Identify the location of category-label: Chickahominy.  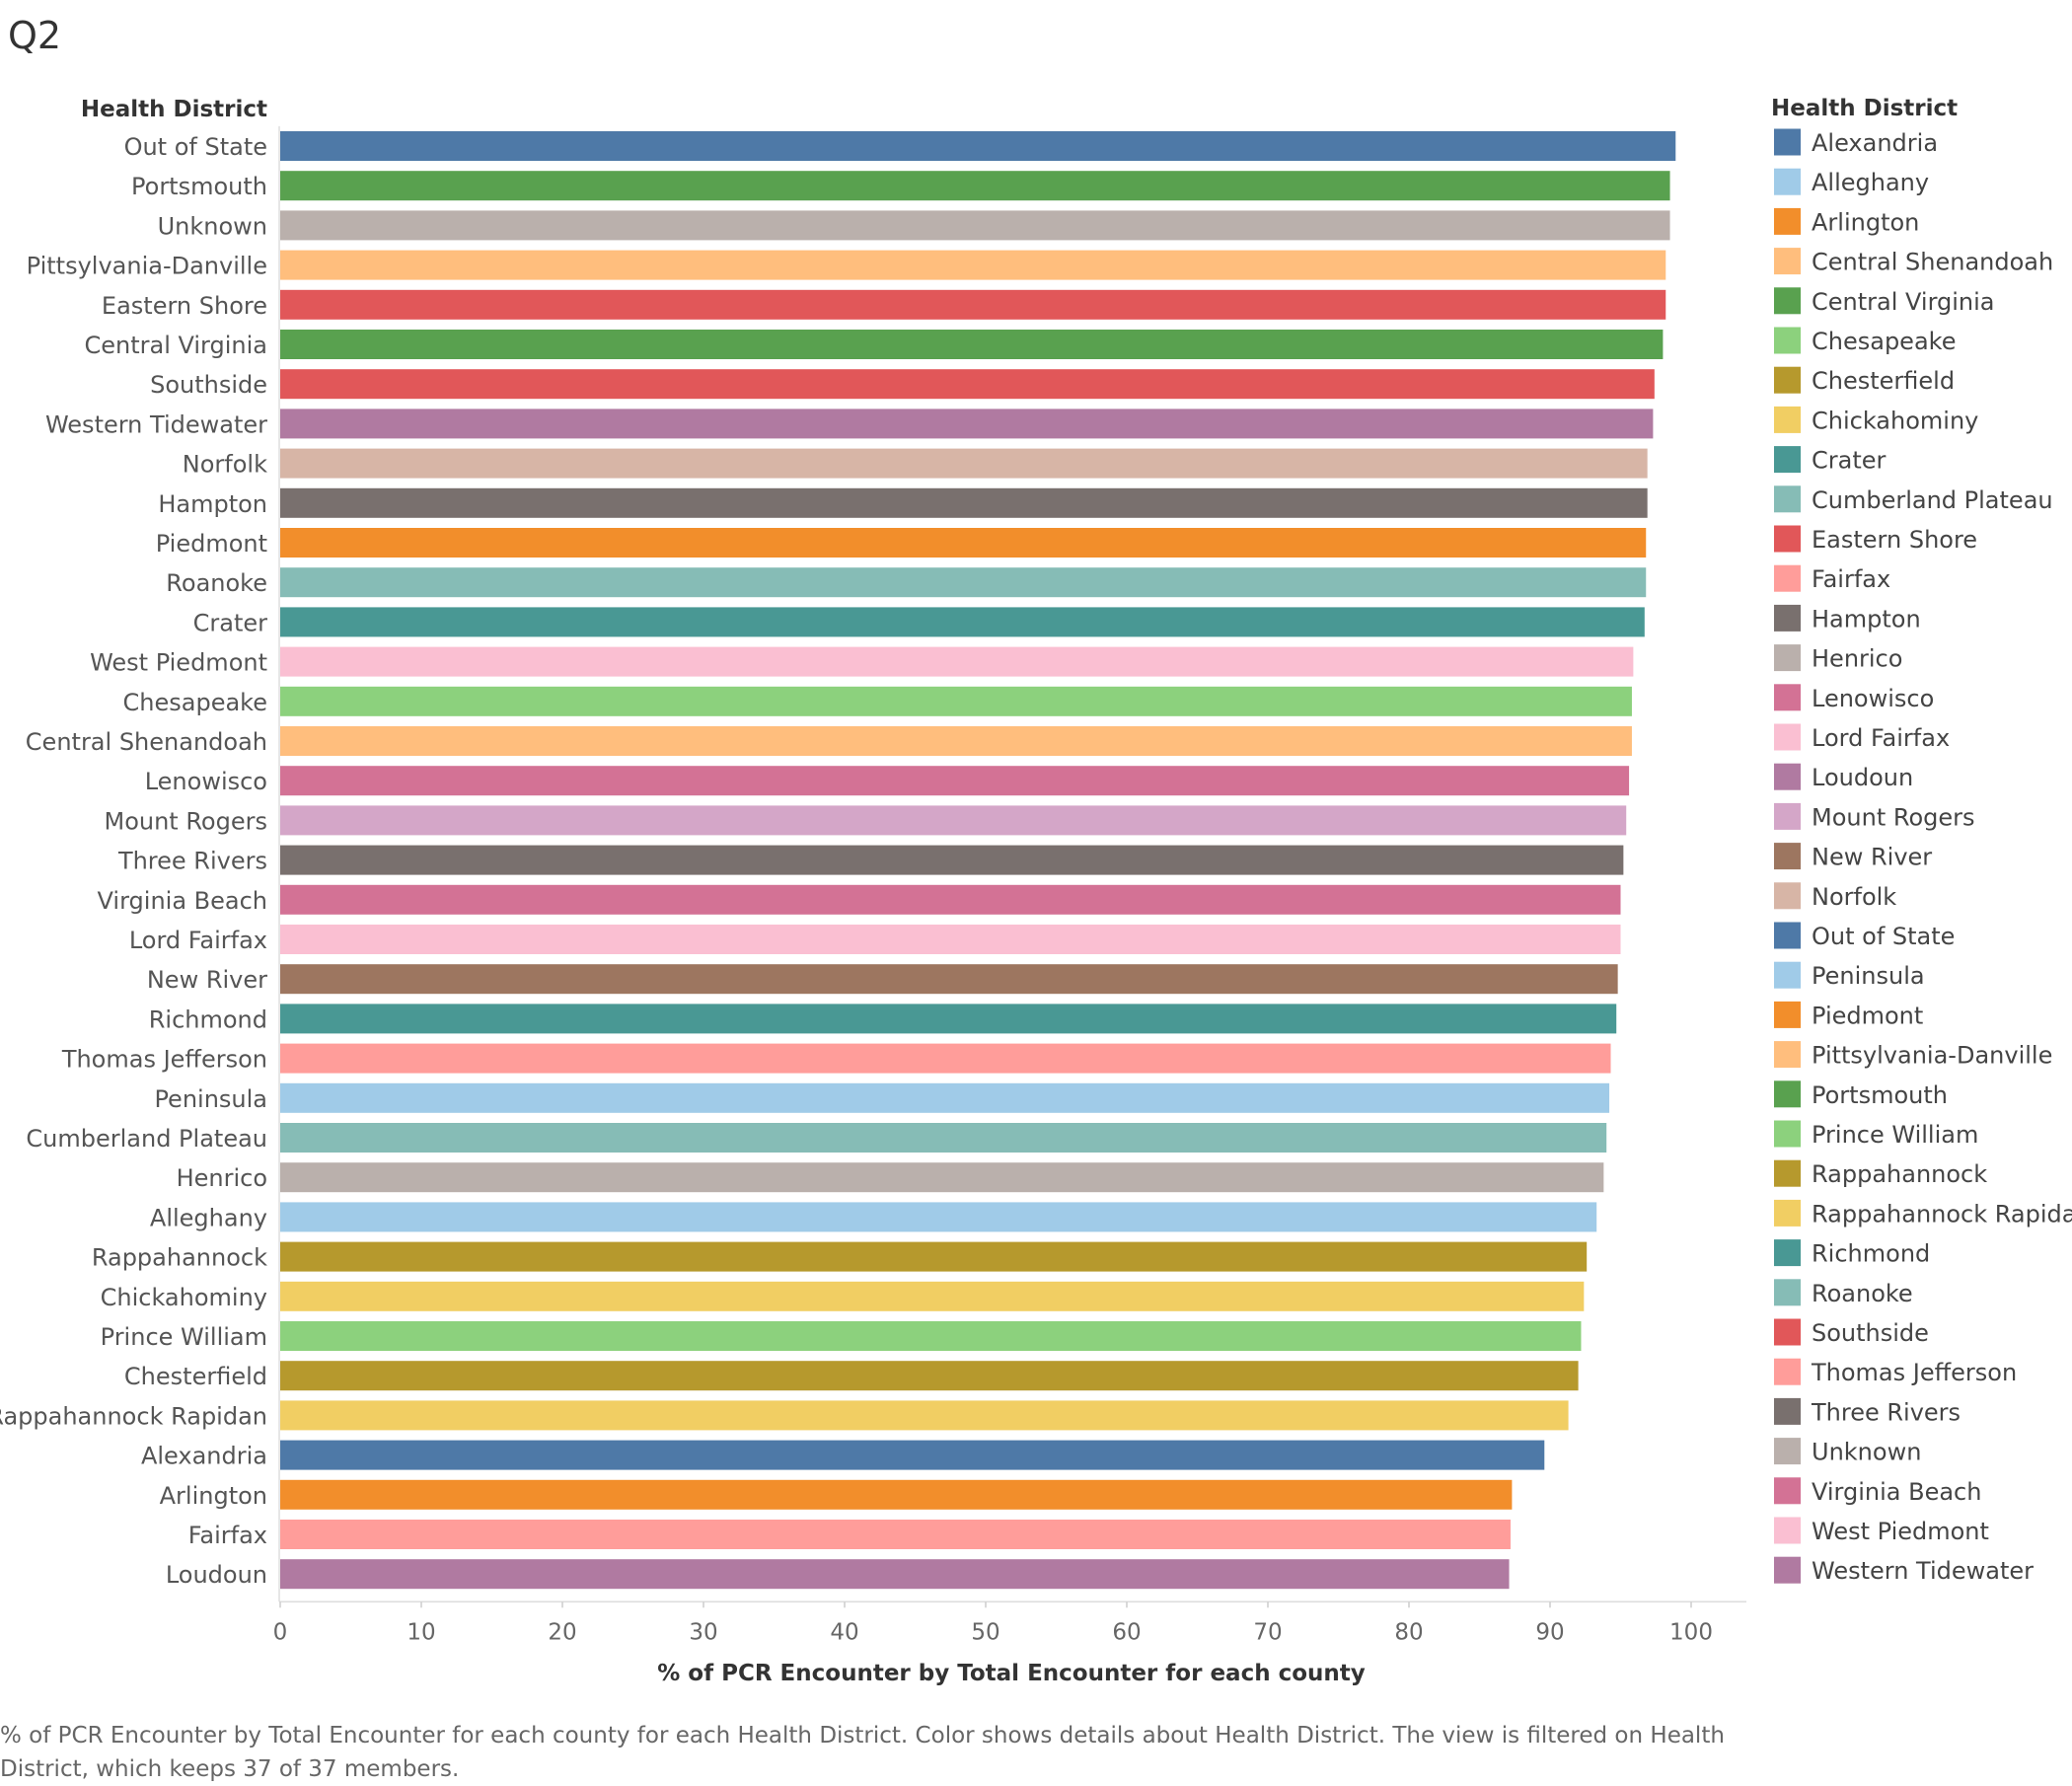
(184, 1297).